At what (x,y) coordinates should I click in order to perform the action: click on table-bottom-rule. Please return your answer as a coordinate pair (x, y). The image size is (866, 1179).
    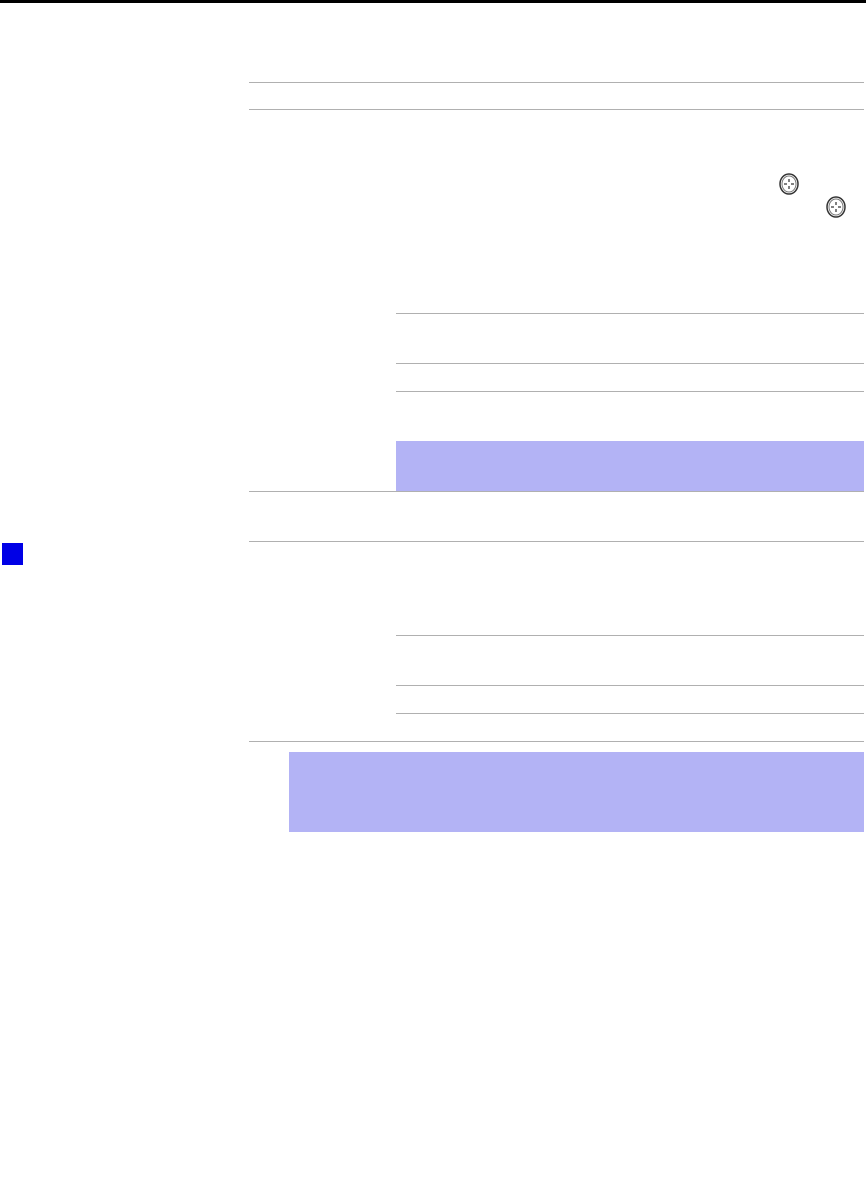
    Looking at the image, I should click on (556, 741).